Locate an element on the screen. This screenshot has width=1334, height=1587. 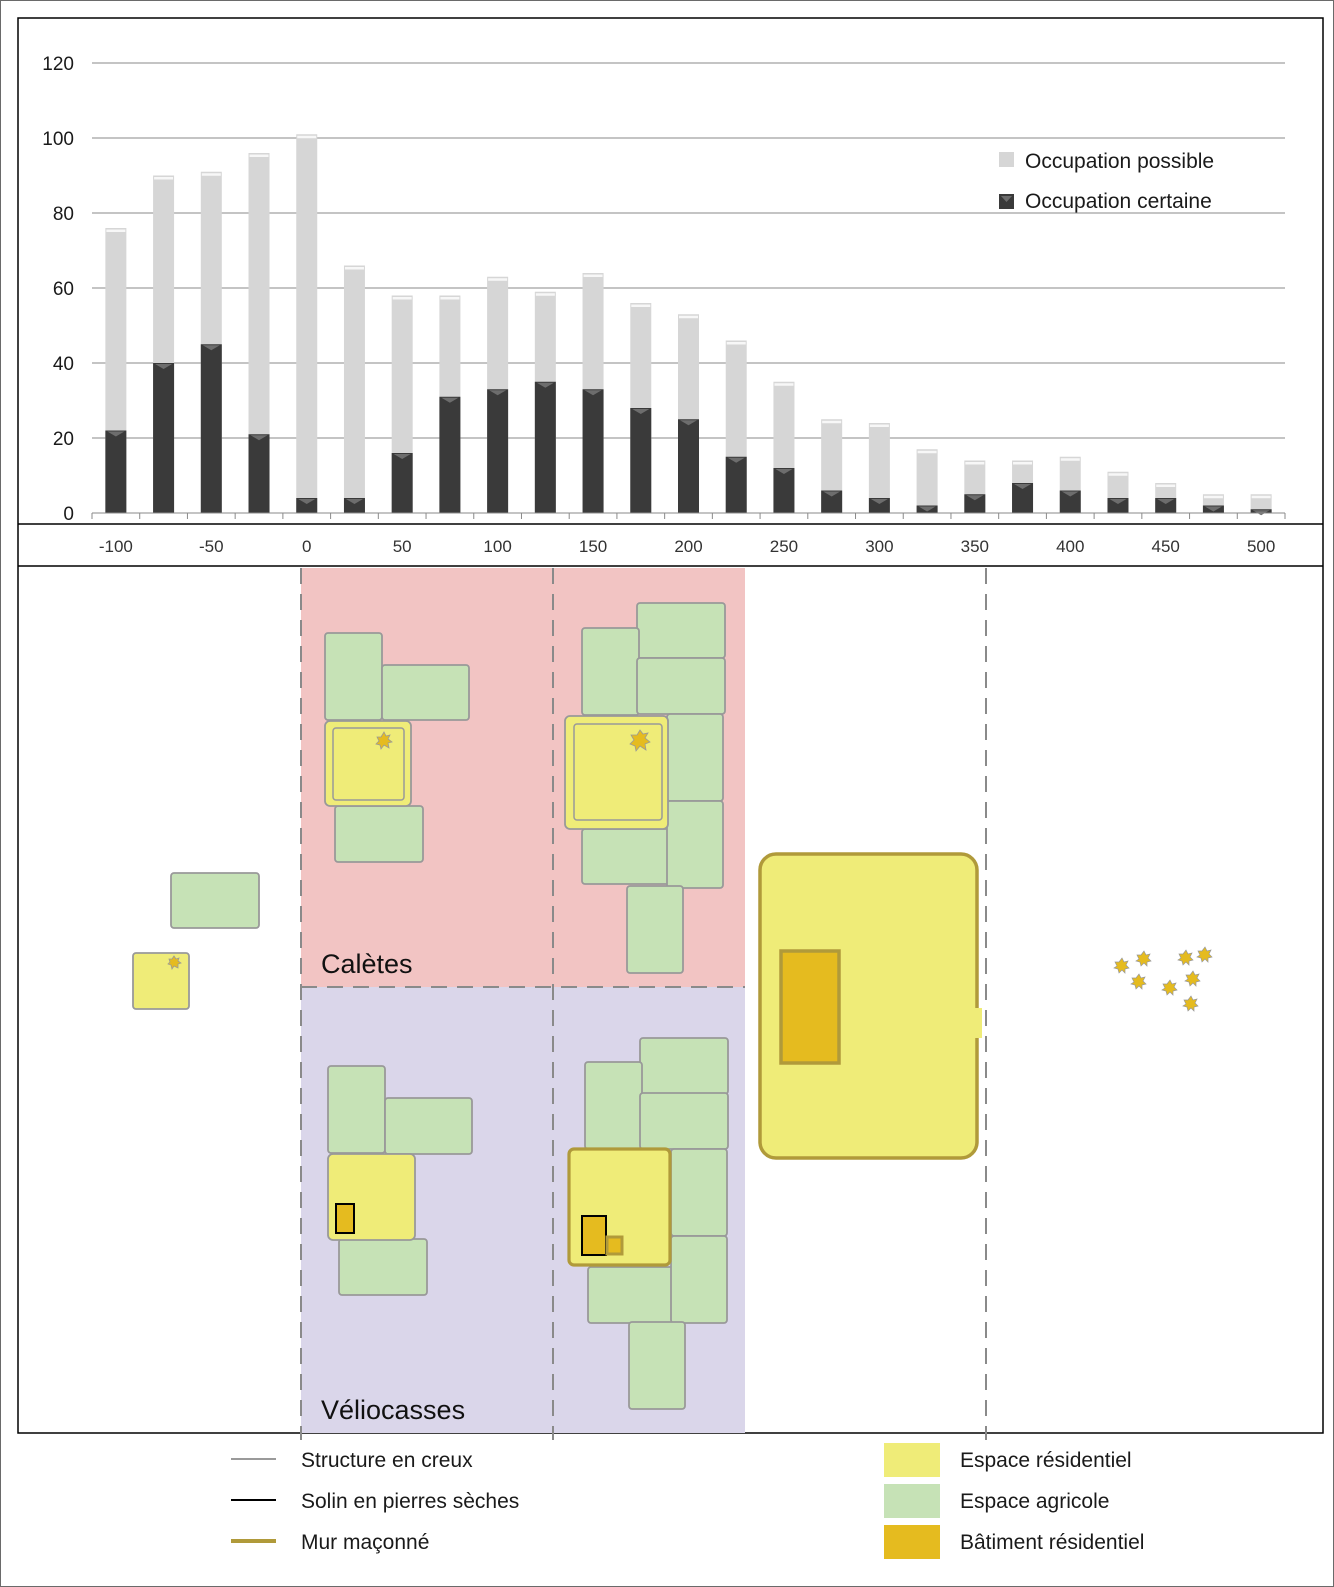
x-tick-label: 350 is located at coordinates (975, 546).